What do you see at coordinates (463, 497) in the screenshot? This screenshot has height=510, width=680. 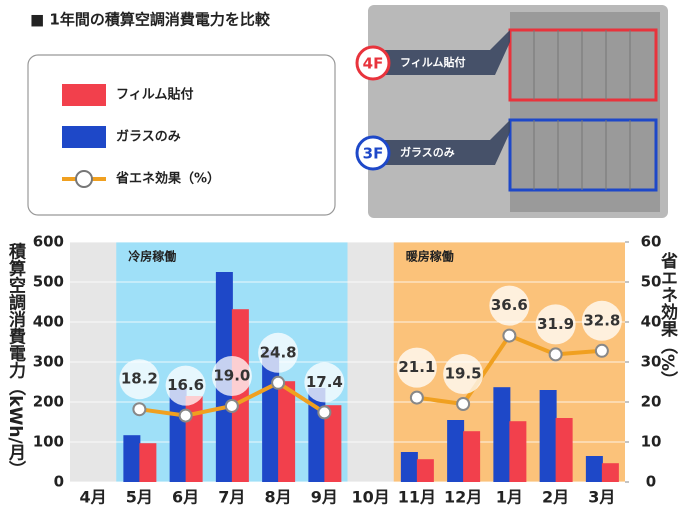 I see `x-tick-label: 12月` at bounding box center [463, 497].